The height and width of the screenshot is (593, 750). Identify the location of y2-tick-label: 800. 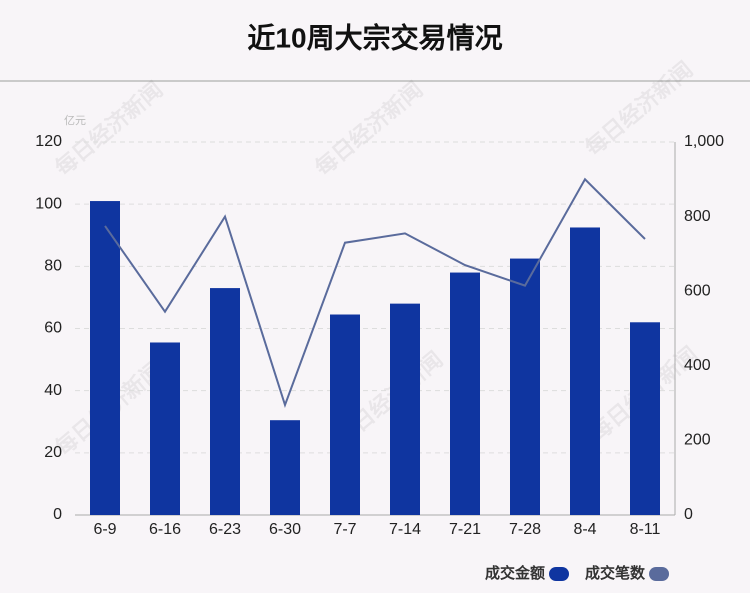
(697, 216).